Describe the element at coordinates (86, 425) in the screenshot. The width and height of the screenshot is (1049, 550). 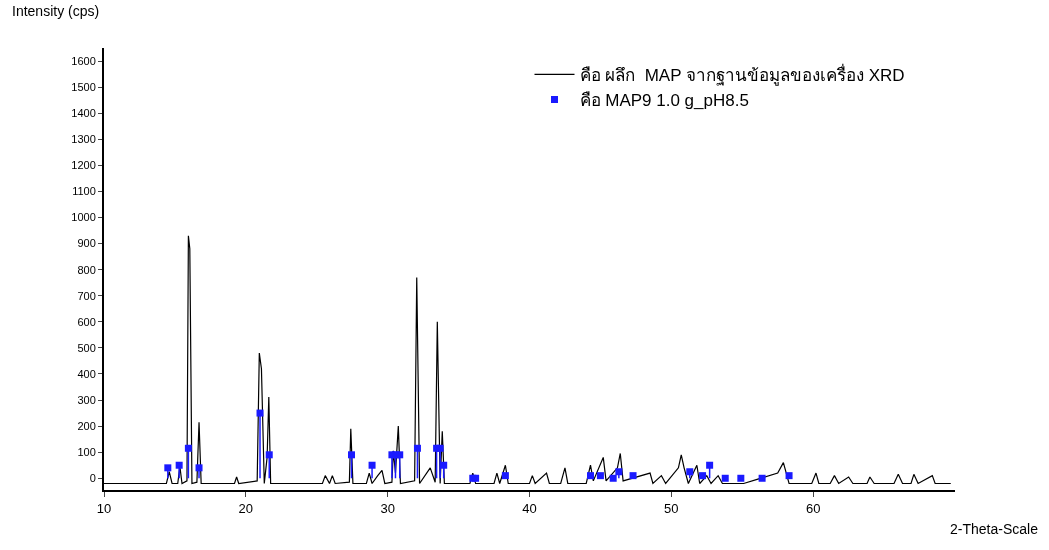
I see `y-tick-label: 200` at that location.